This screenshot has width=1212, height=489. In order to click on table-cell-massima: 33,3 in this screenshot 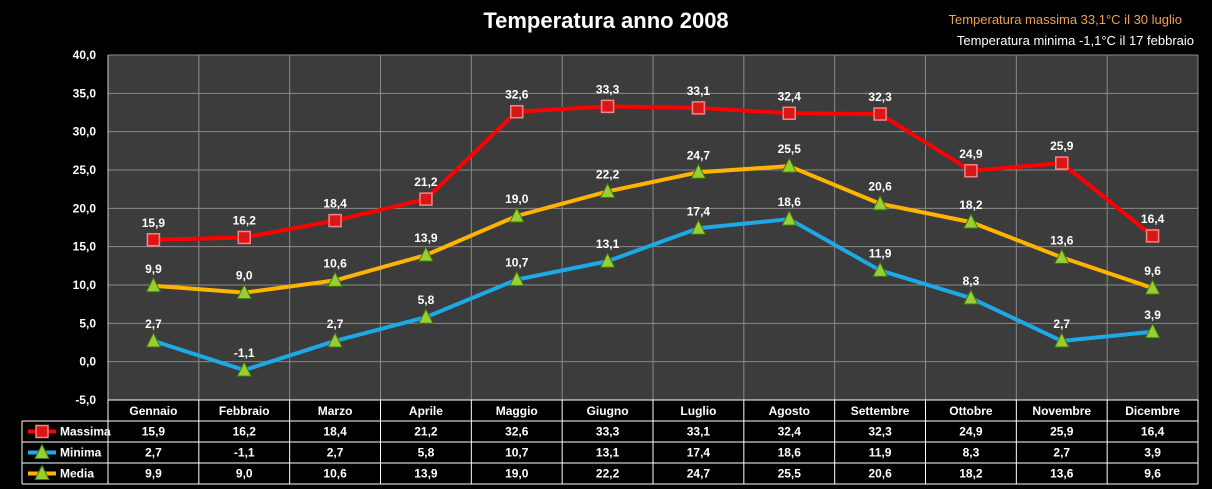, I will do `click(608, 432)`.